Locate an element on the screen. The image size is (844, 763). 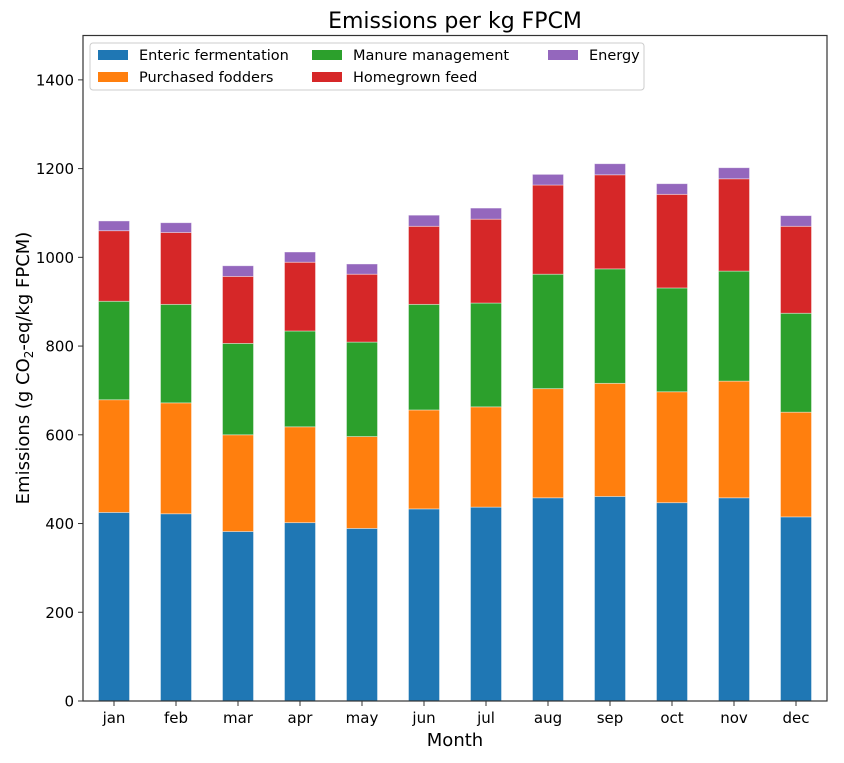
y-axis-label-pre: Emissions (g CO is located at coordinates (23, 431).